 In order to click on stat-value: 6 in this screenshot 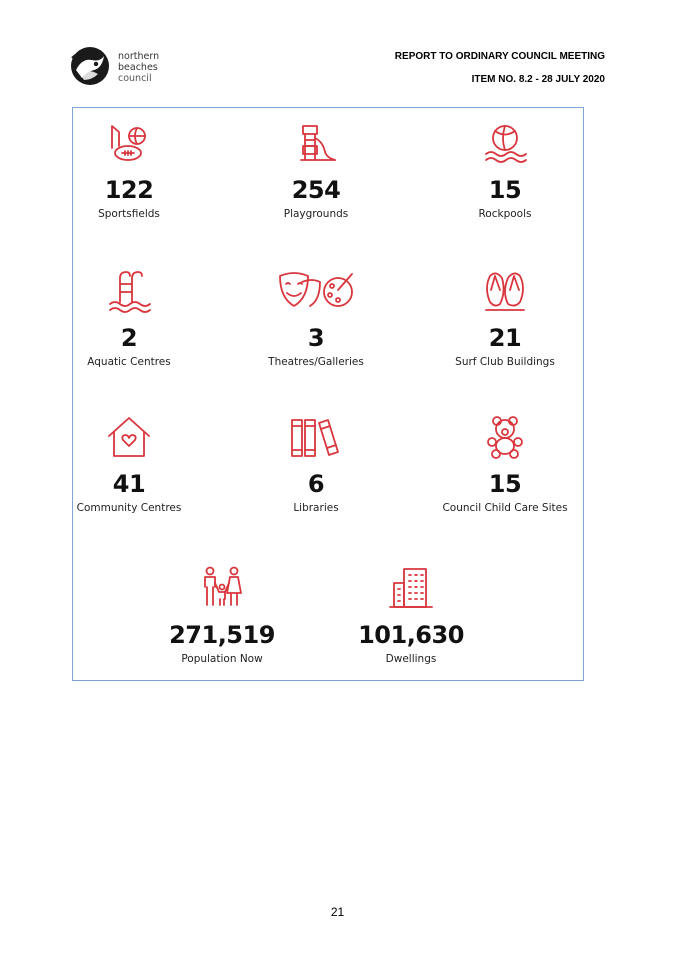, I will do `click(316, 484)`.